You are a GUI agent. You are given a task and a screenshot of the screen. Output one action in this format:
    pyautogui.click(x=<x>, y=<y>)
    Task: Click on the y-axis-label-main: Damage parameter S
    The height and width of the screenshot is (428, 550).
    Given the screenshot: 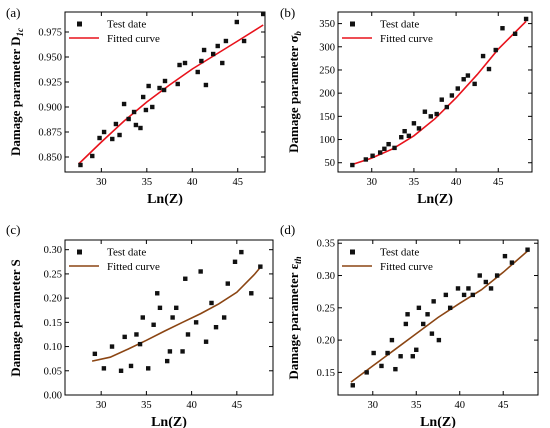 What is the action you would take?
    pyautogui.click(x=15, y=317)
    